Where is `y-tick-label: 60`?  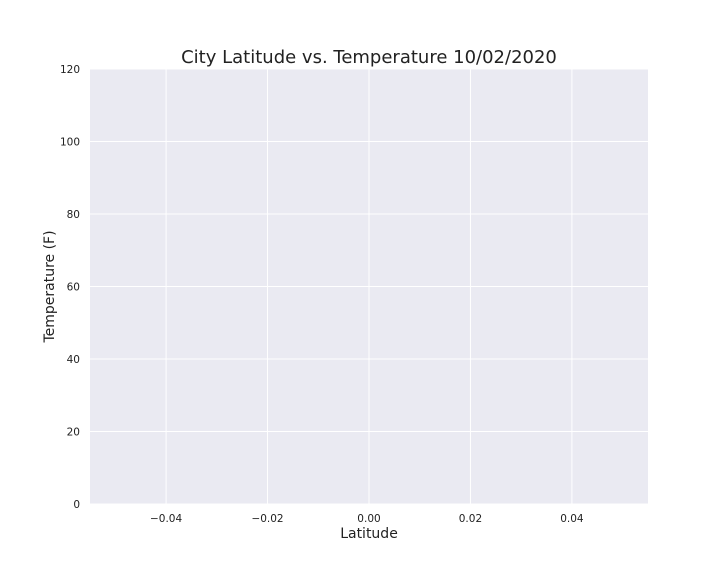
y-tick-label: 60 is located at coordinates (73, 288).